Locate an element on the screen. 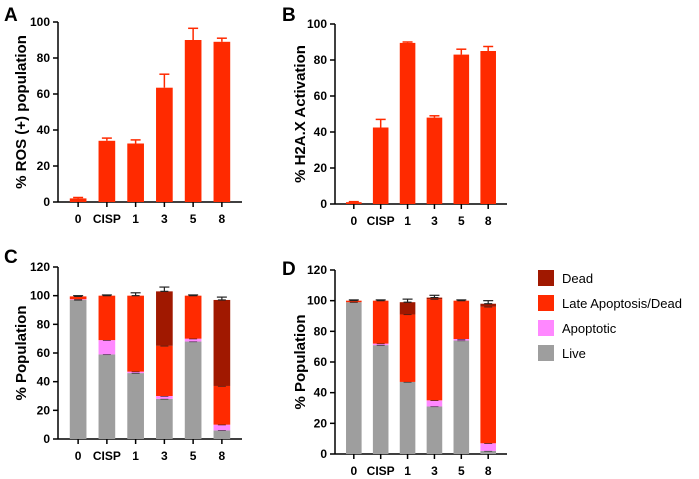 The image size is (699, 479). panel-label-d: D is located at coordinates (289, 269).